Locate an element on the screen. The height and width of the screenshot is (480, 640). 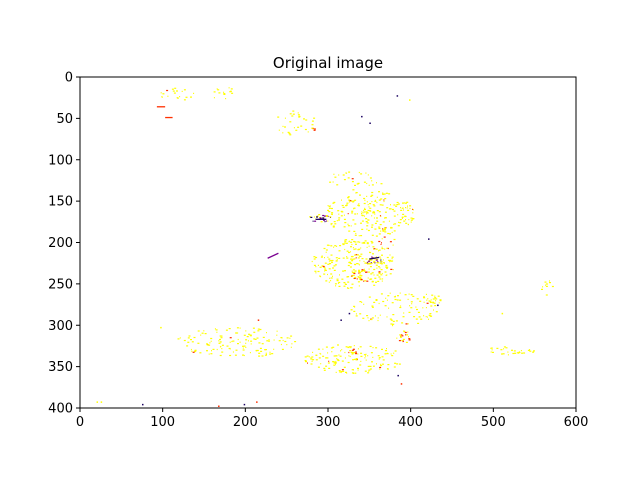
x-tick-label: 300 is located at coordinates (328, 422).